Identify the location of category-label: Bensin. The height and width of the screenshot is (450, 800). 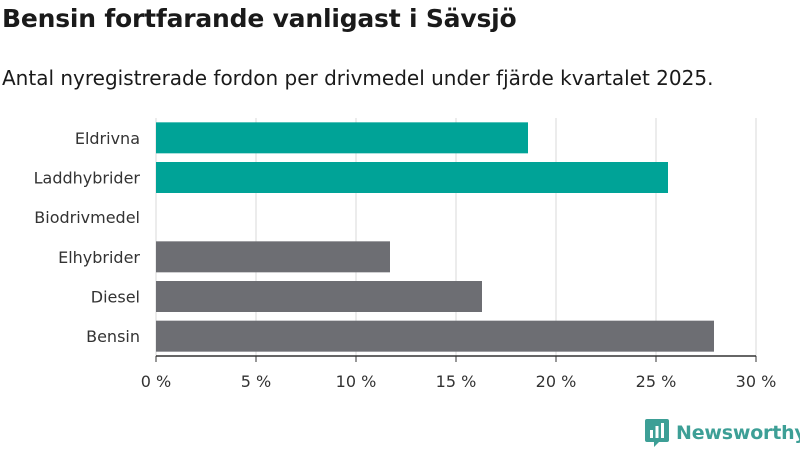
(113, 336).